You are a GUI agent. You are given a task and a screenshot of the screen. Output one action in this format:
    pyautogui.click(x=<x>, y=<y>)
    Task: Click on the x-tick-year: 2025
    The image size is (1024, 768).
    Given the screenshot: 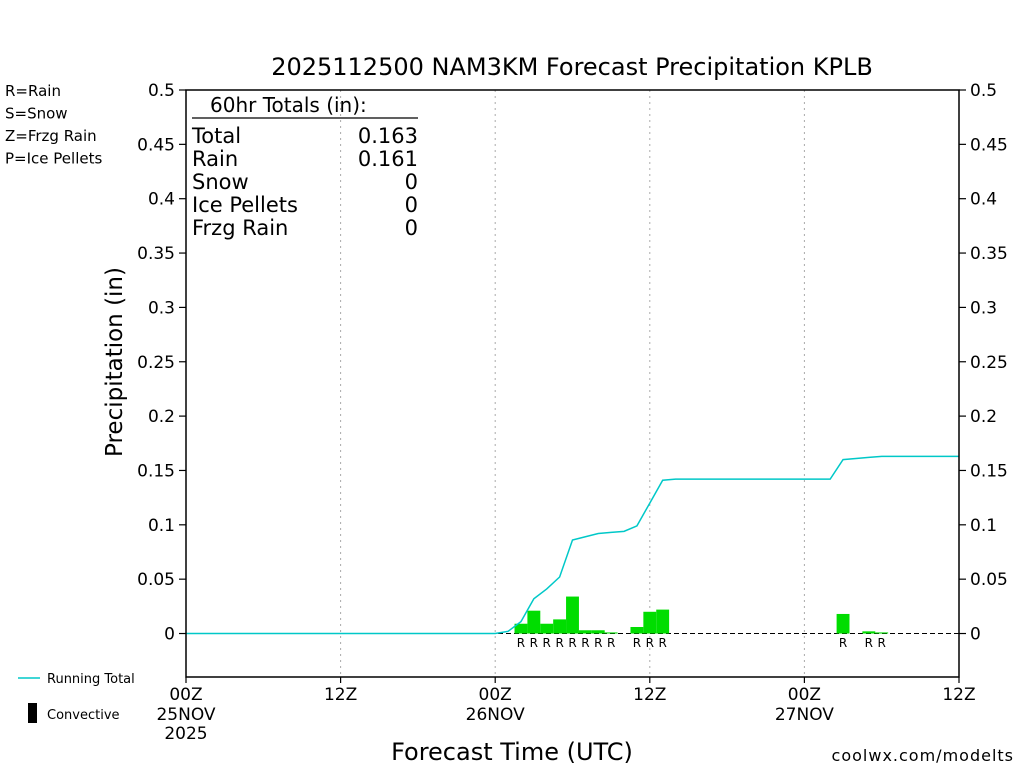 What is the action you would take?
    pyautogui.click(x=185, y=734)
    